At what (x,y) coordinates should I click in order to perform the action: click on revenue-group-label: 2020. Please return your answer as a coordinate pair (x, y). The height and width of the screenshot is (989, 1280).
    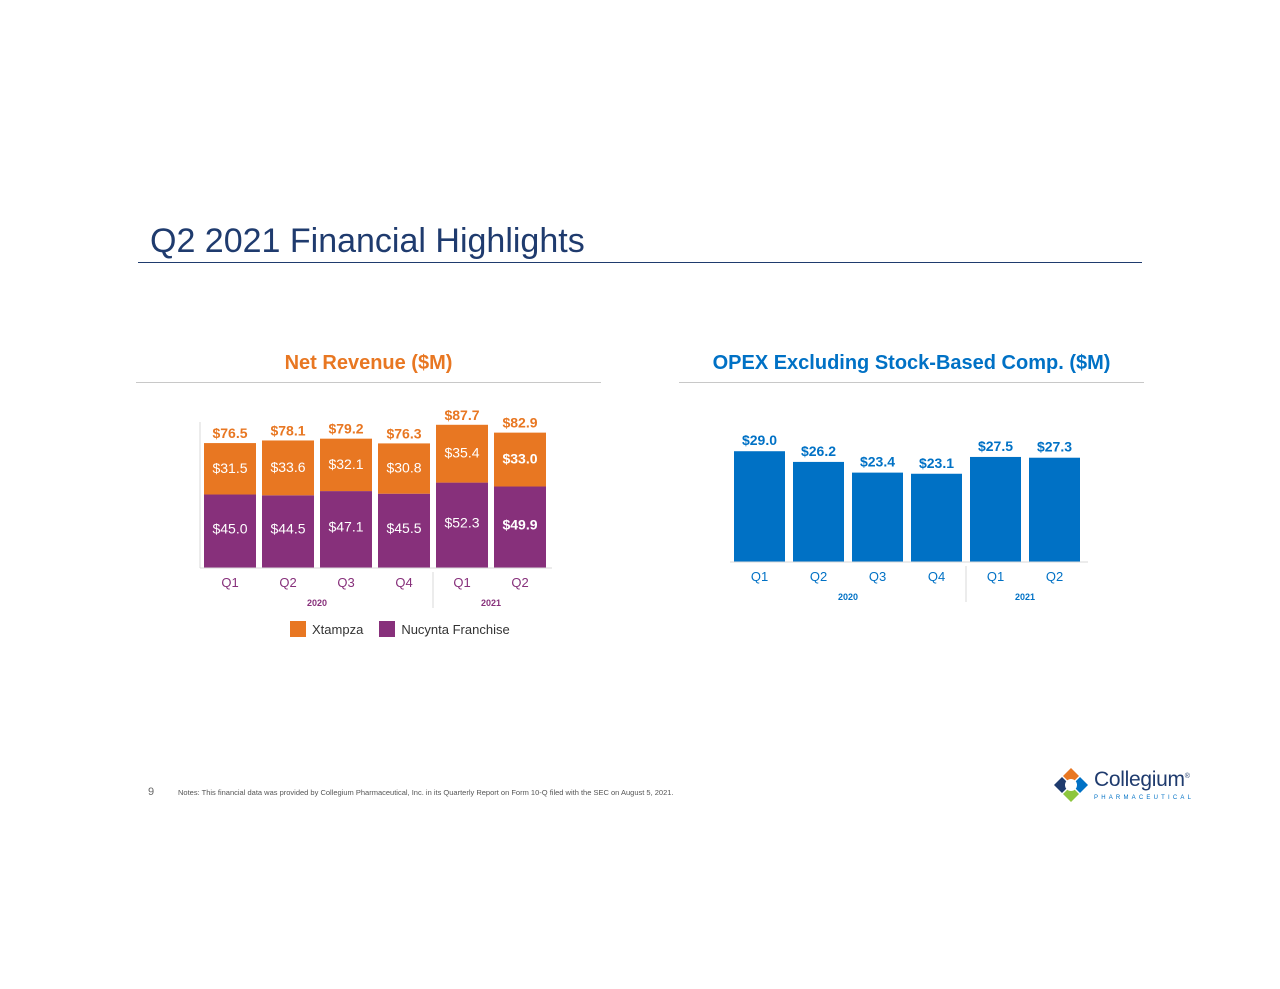
    Looking at the image, I should click on (317, 603).